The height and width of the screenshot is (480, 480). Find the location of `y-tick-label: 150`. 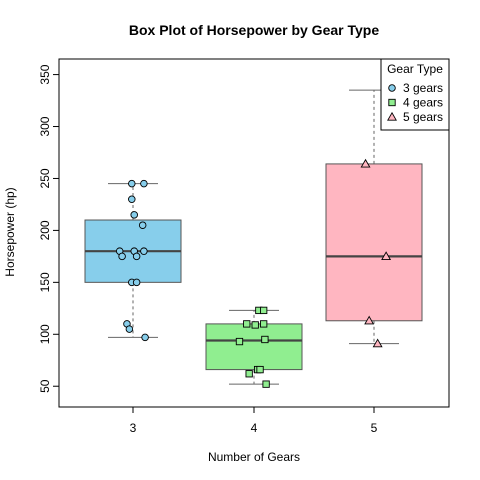

y-tick-label: 150 is located at coordinates (45, 282).